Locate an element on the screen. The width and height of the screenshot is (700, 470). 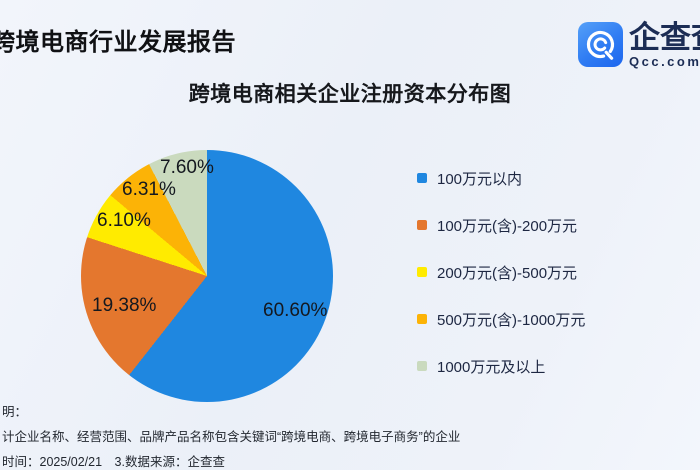
legend-label: 500万元(含)-1000万元 is located at coordinates (511, 320).